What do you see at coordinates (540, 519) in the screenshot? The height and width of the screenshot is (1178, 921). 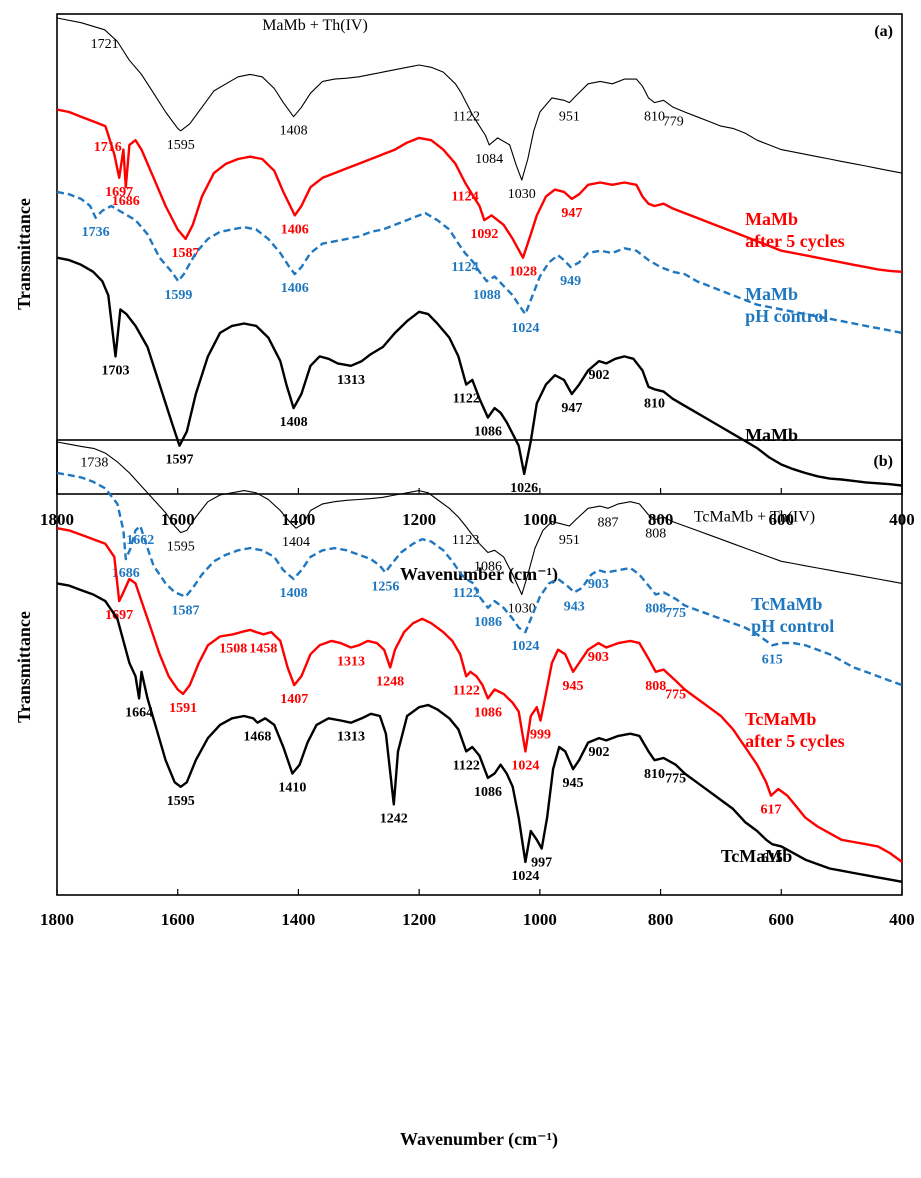 I see `panel-a-x-tick-label: 1000` at bounding box center [540, 519].